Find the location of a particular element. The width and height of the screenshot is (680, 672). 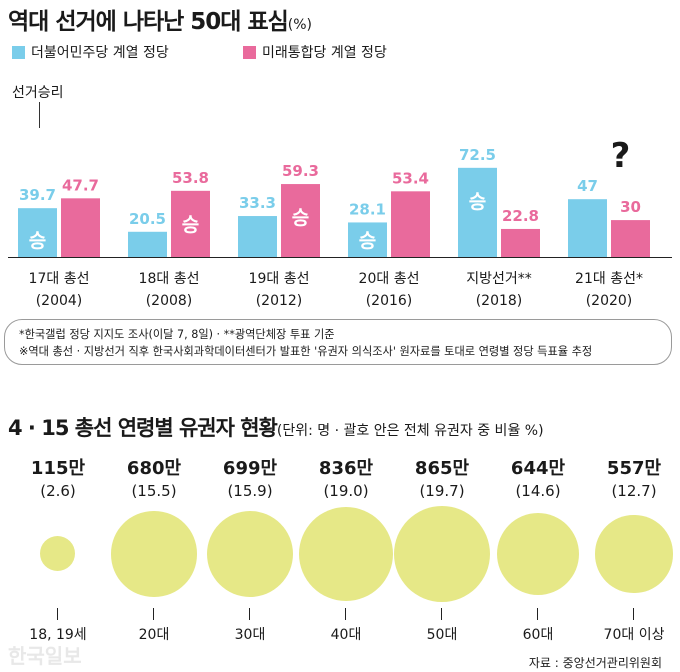

voter-share: (14.6) is located at coordinates (538, 491).